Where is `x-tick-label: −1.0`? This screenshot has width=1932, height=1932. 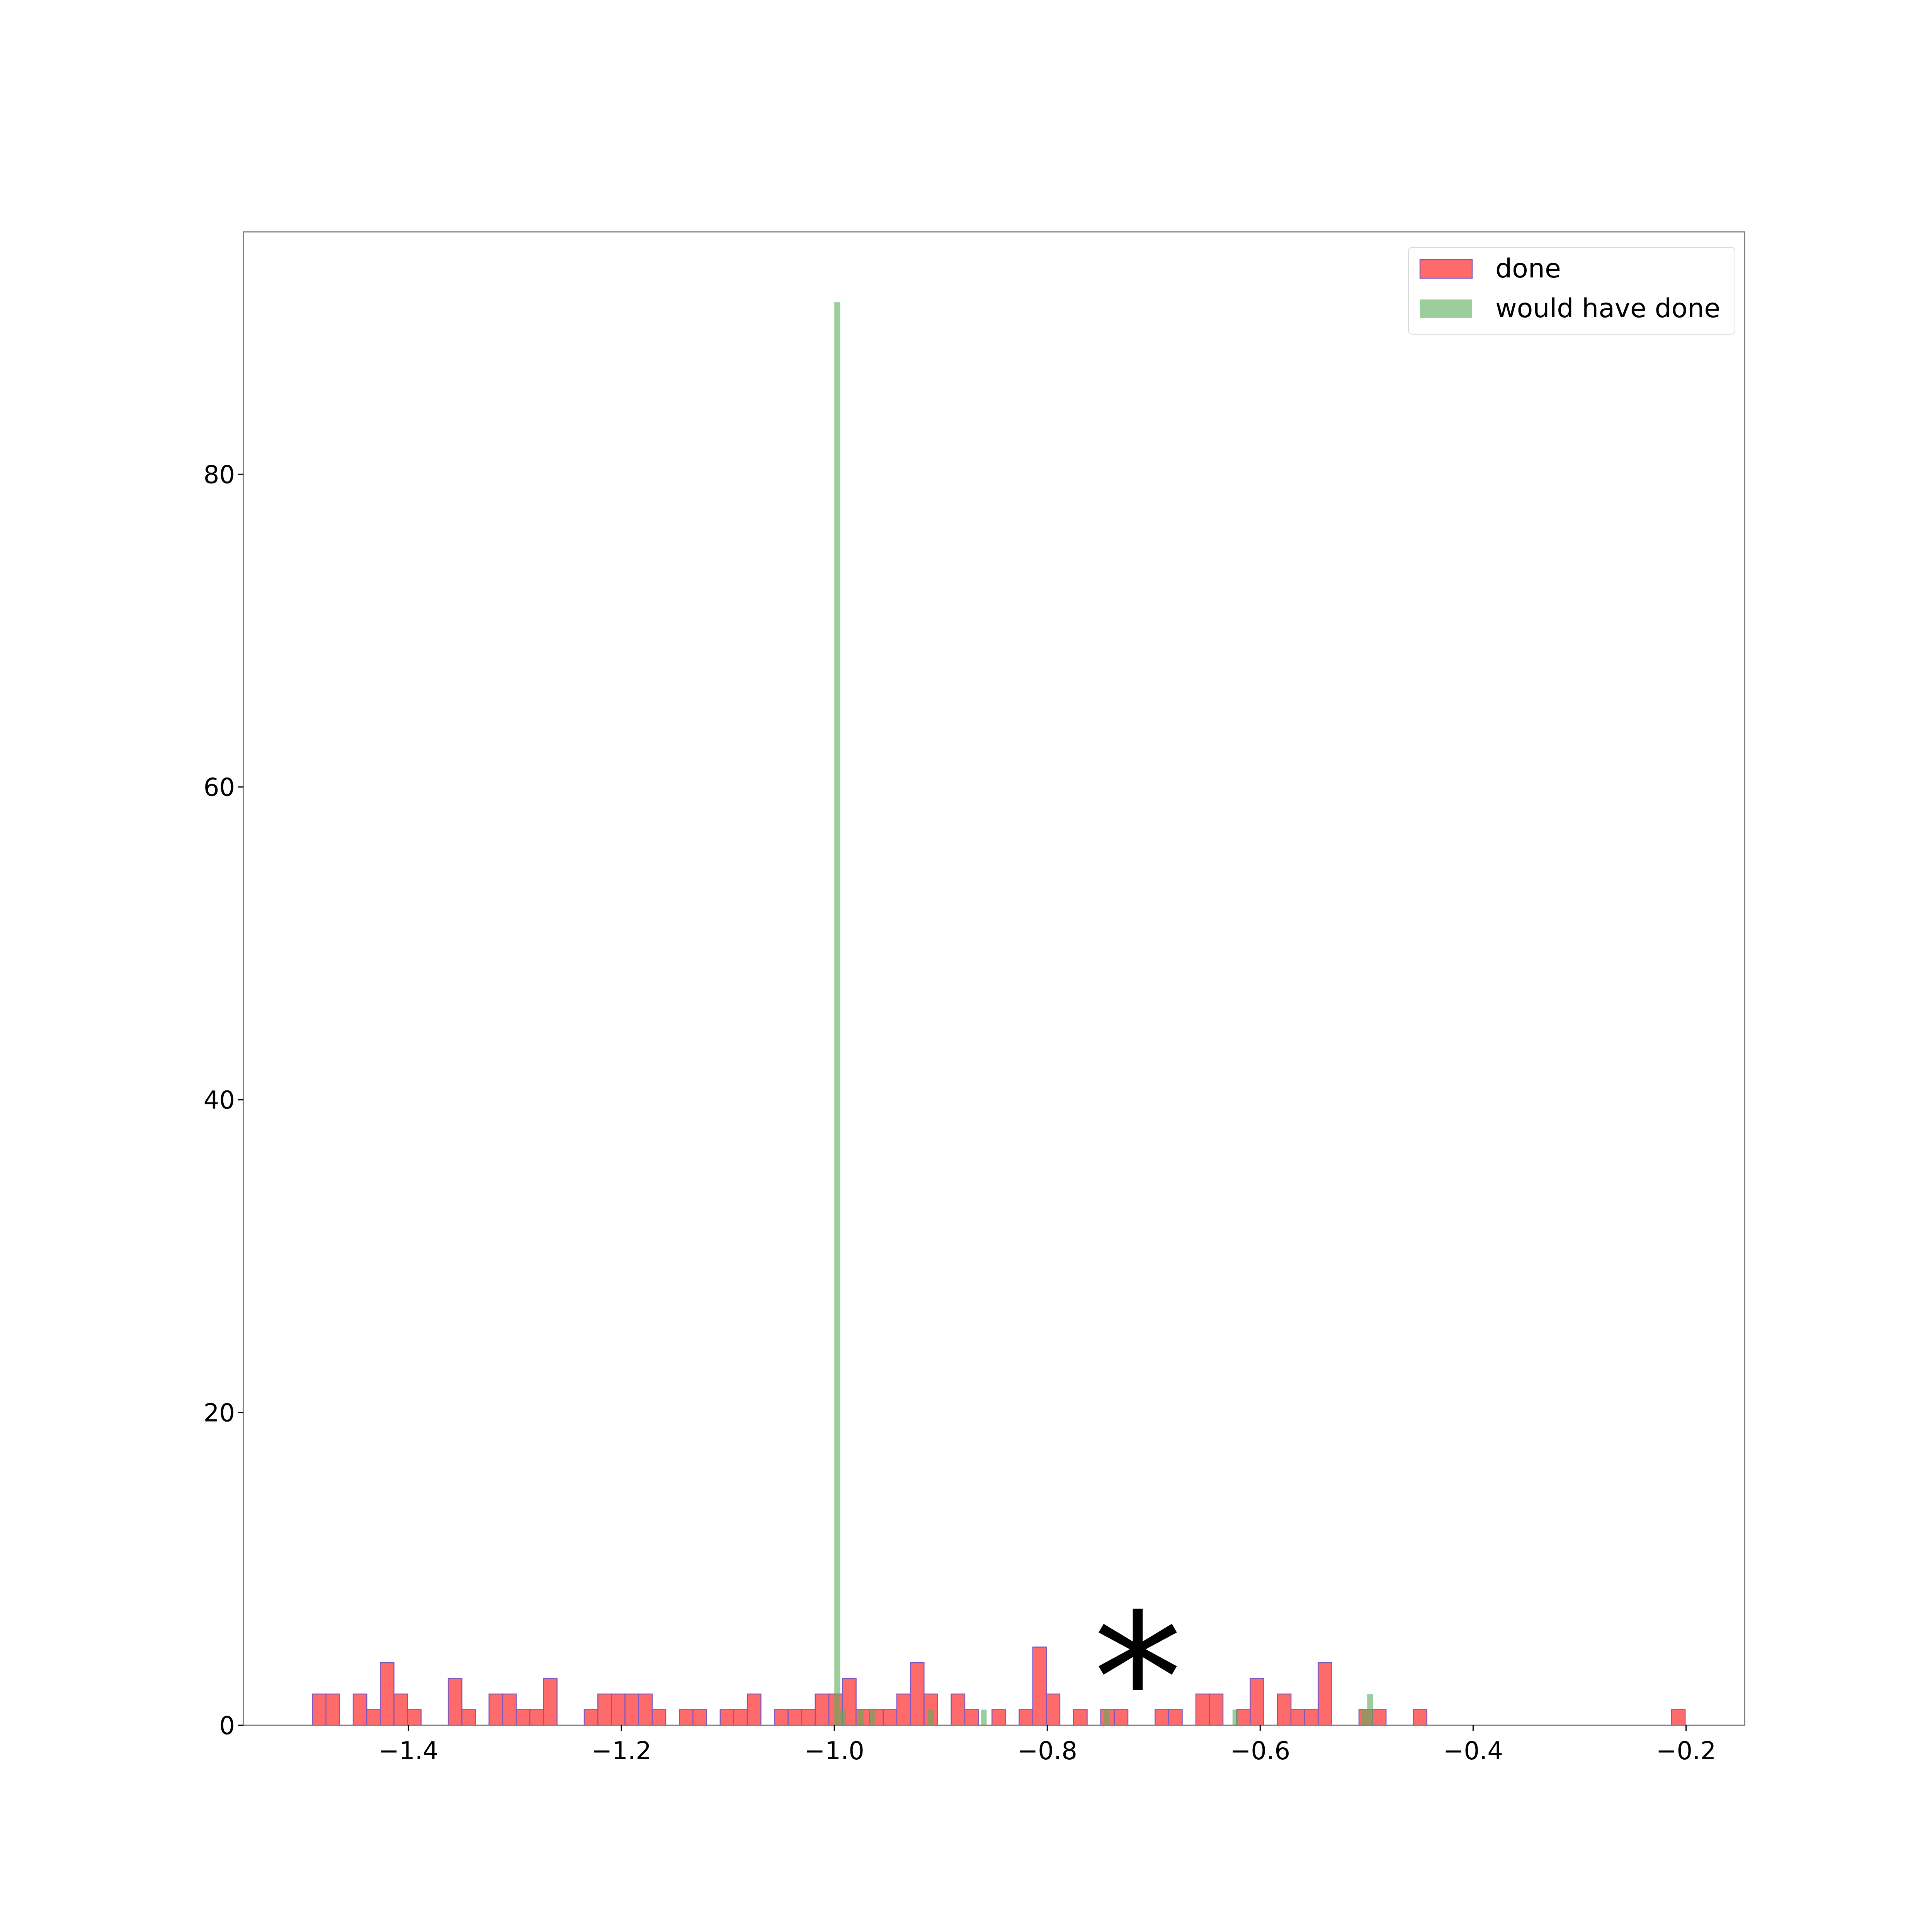 x-tick-label: −1.0 is located at coordinates (834, 1751).